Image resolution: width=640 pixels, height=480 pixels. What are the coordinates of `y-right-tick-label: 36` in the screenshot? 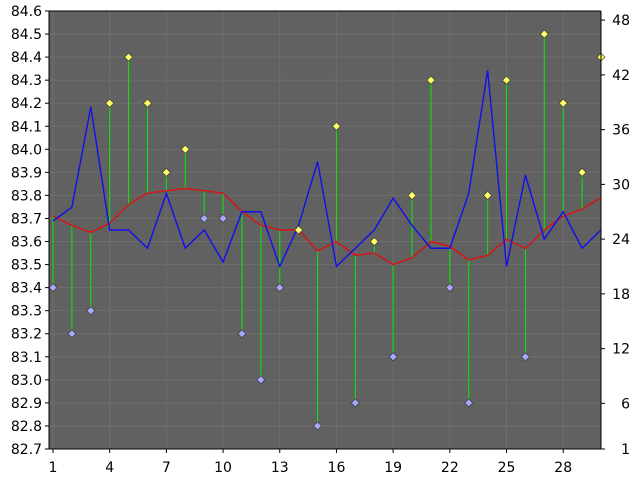 It's located at (621, 131).